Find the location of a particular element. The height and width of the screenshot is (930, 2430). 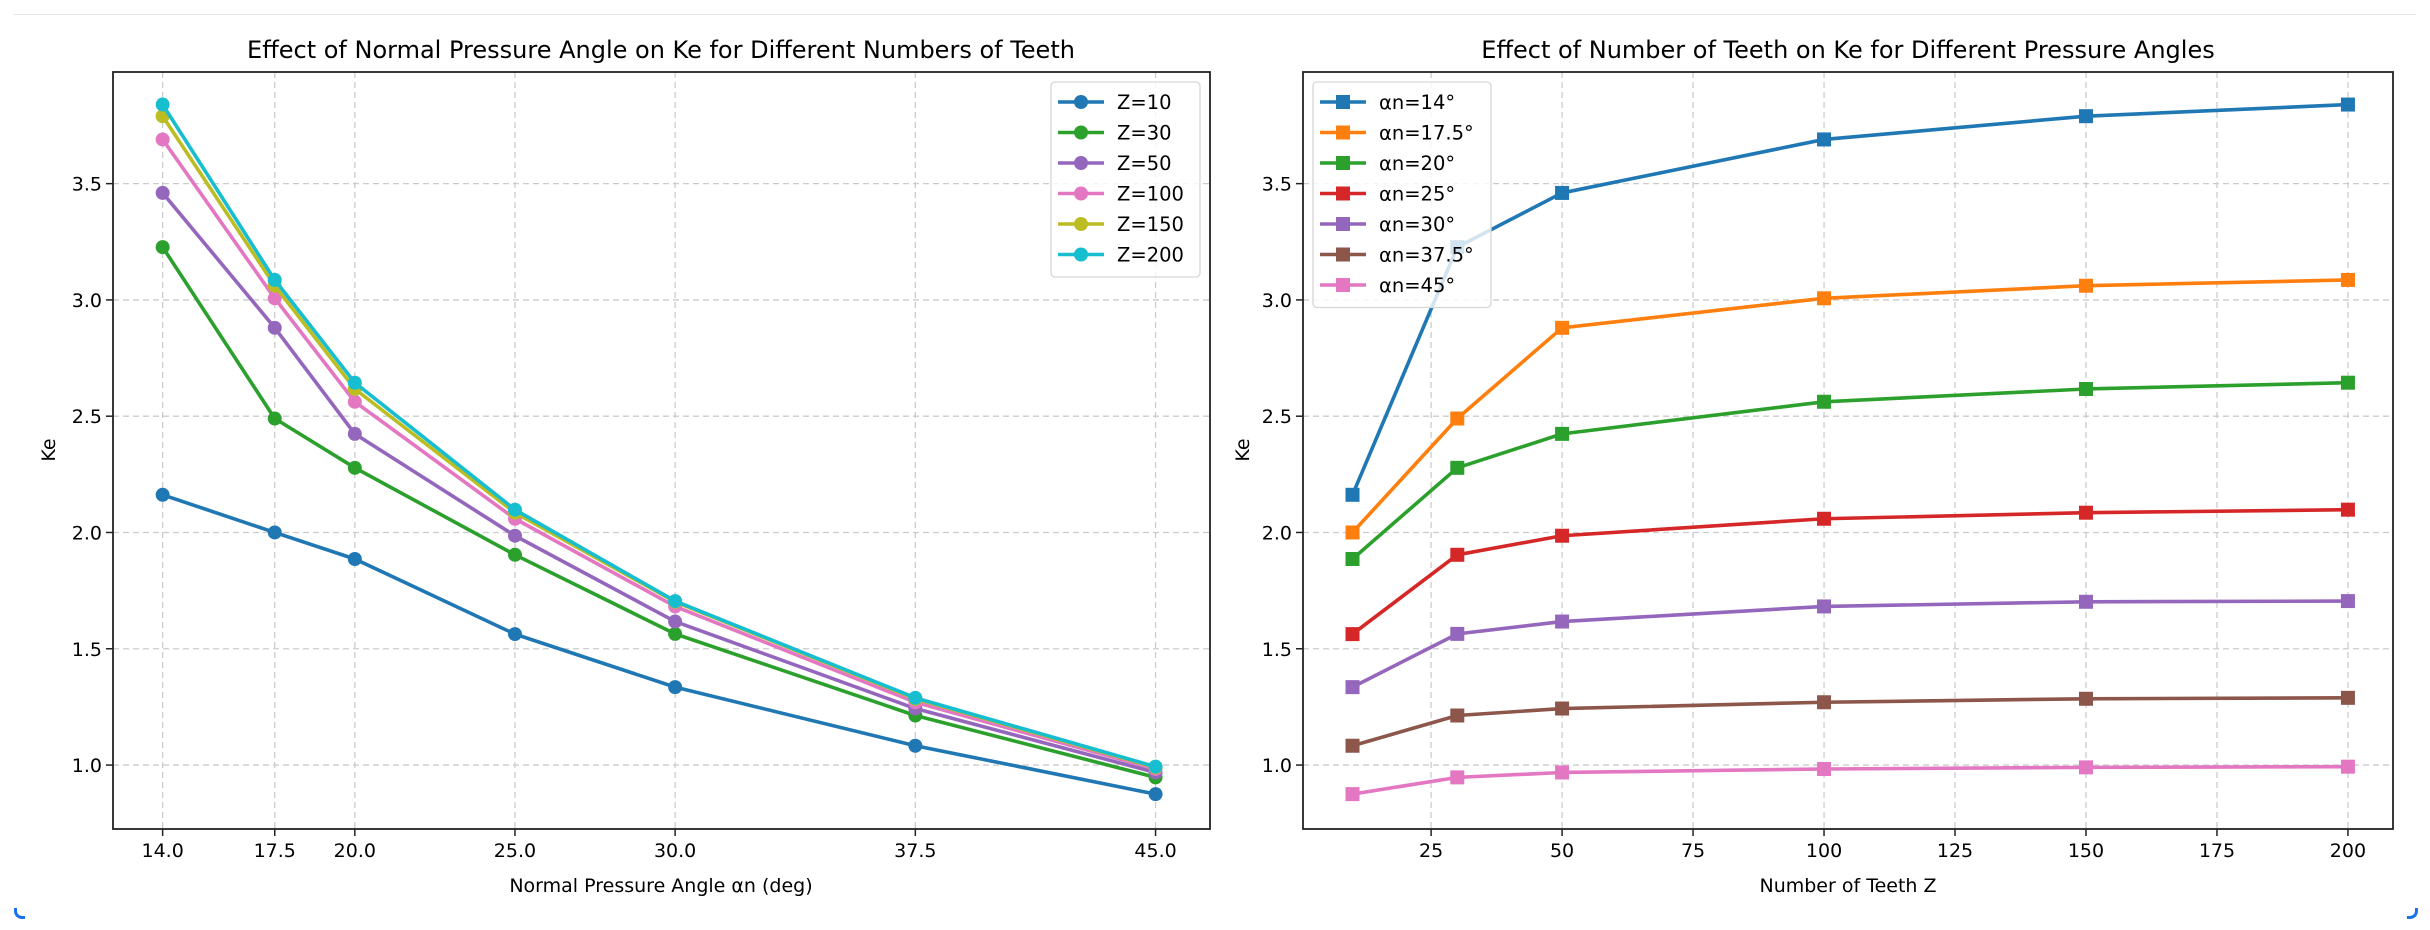

series--n-20- is located at coordinates (1850, 470).